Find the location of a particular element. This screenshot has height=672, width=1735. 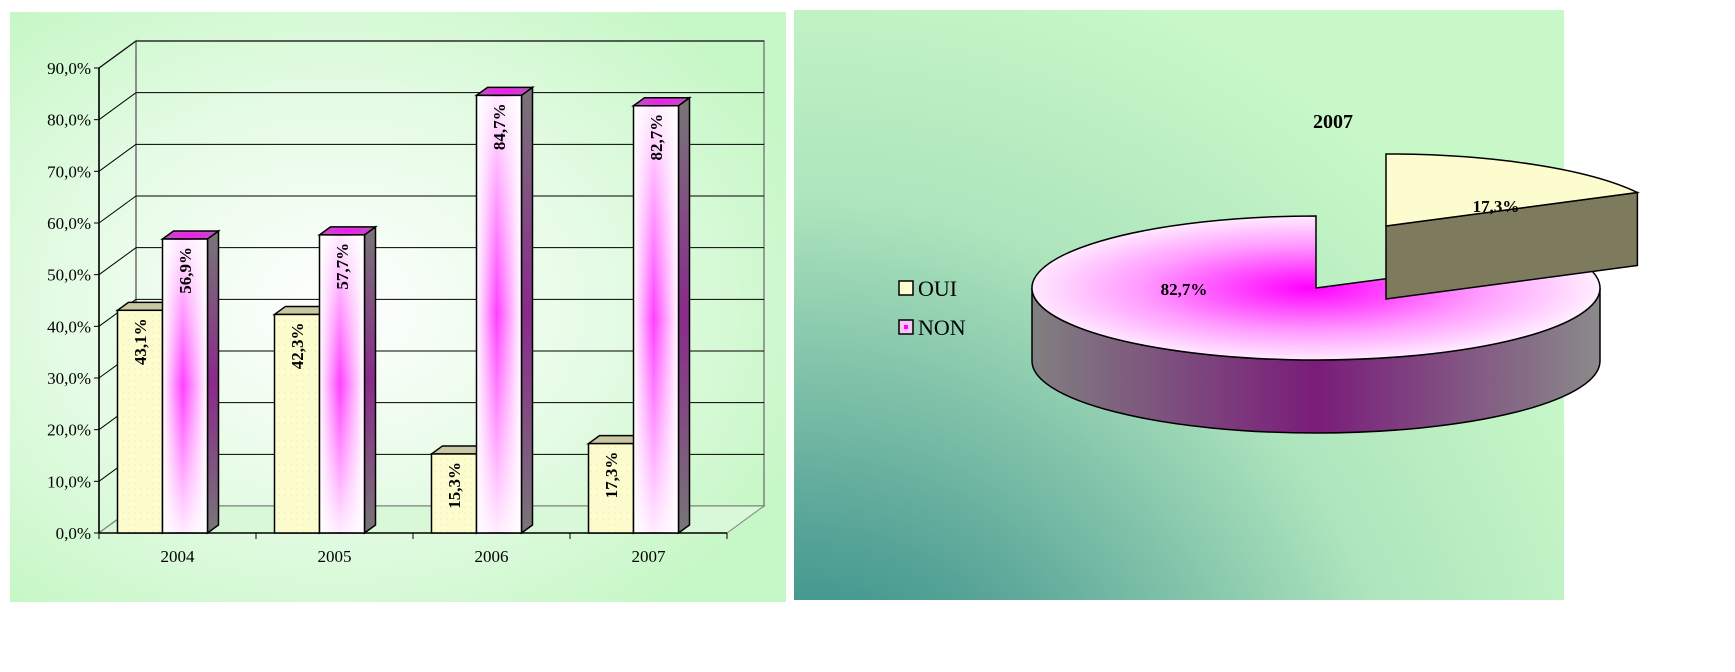

data-label-non: 56,9% is located at coordinates (185, 270).